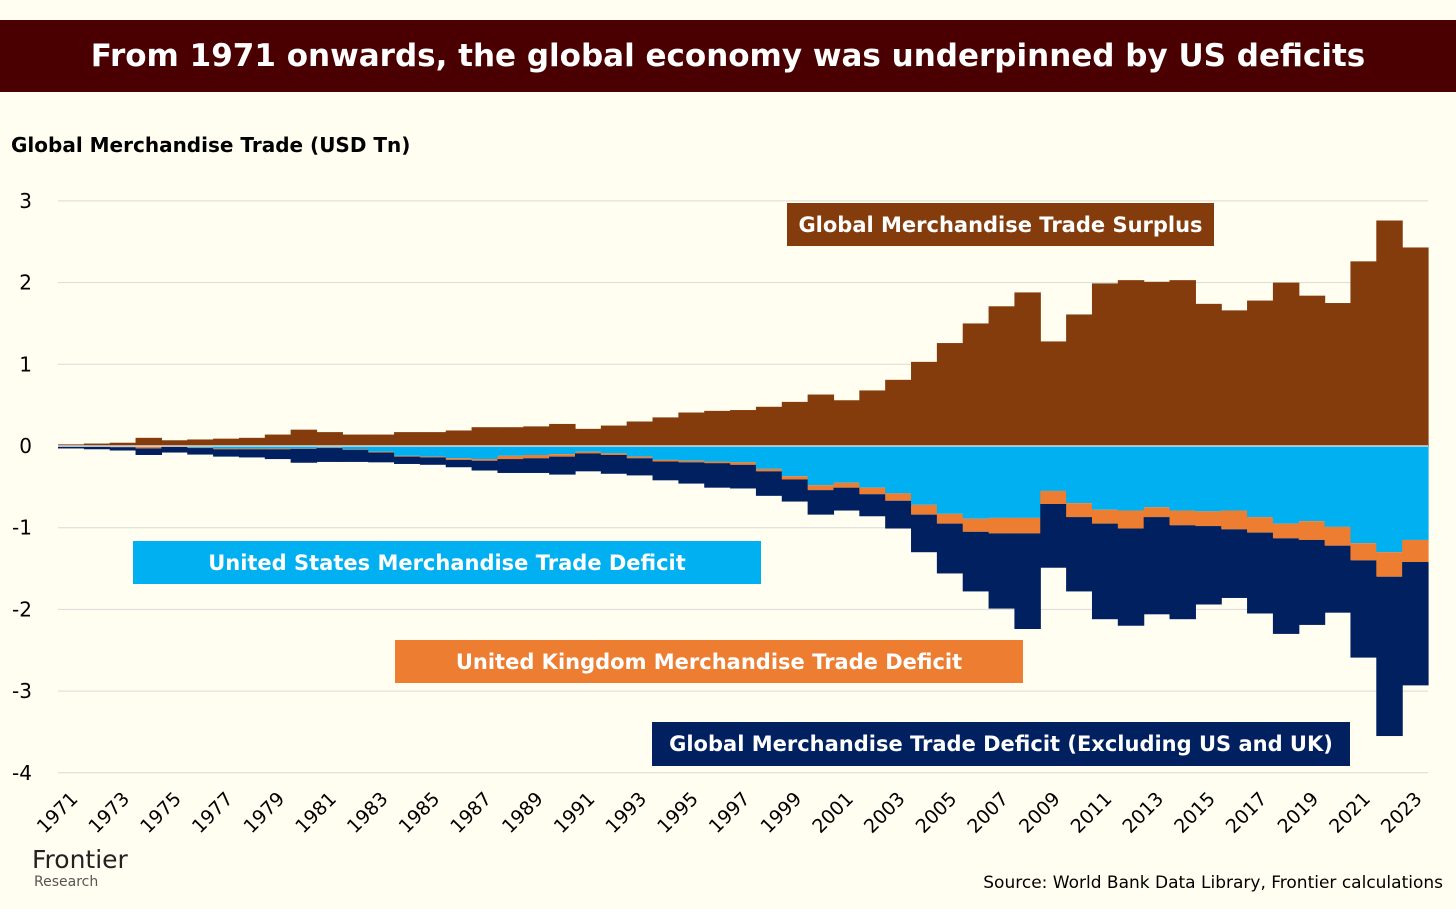 The height and width of the screenshot is (909, 1456). Describe the element at coordinates (25, 364) in the screenshot. I see `y-tick-label: 1` at that location.